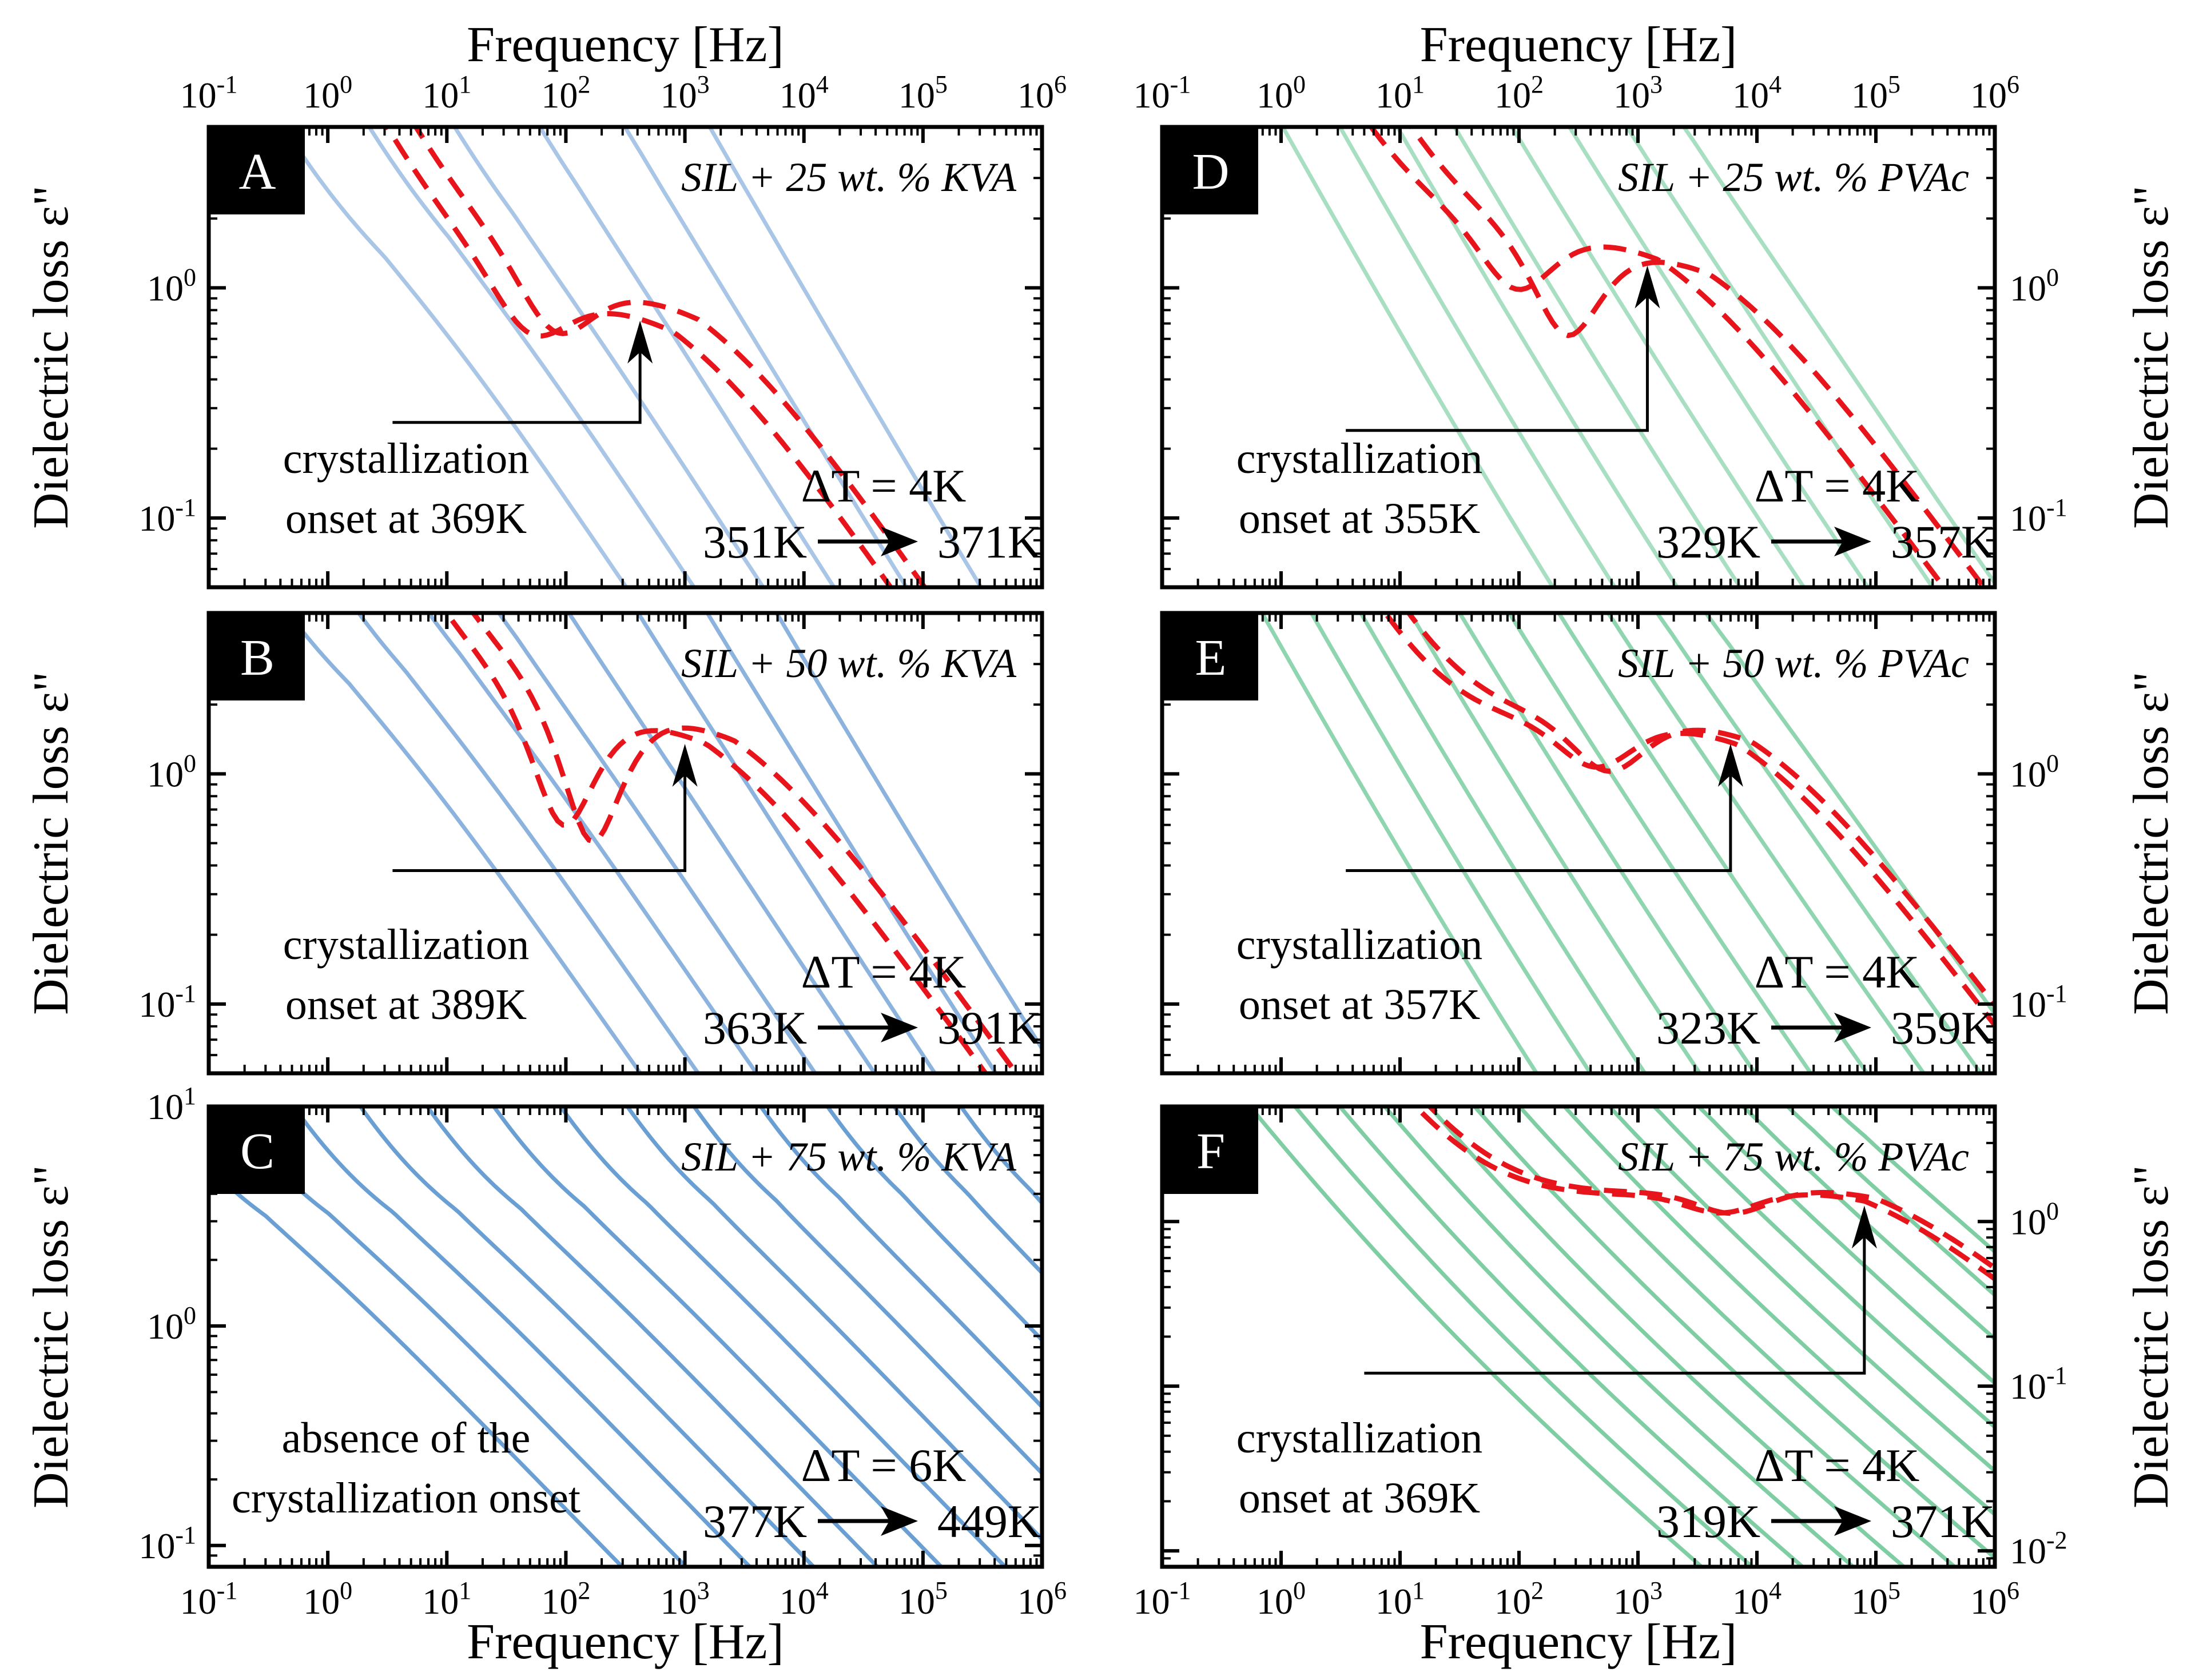 The image size is (2195, 1680). What do you see at coordinates (804, 93) in the screenshot?
I see `x-tick-label-top-A-5: 10⁴` at bounding box center [804, 93].